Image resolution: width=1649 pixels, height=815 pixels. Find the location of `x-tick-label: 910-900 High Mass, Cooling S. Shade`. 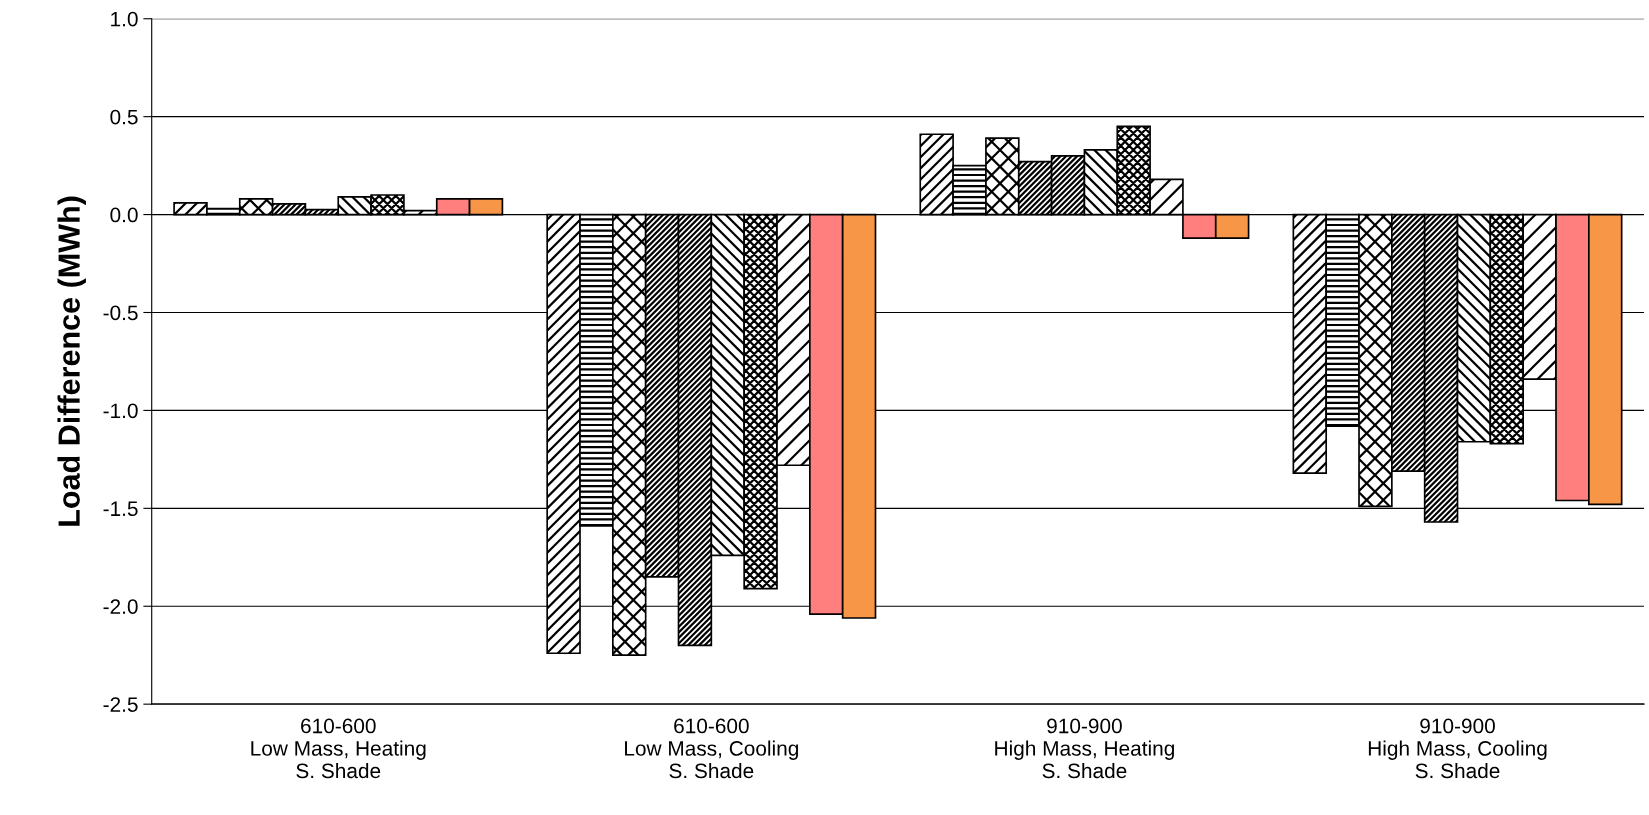

x-tick-label: 910-900 High Mass, Cooling S. Shade is located at coordinates (1457, 748).